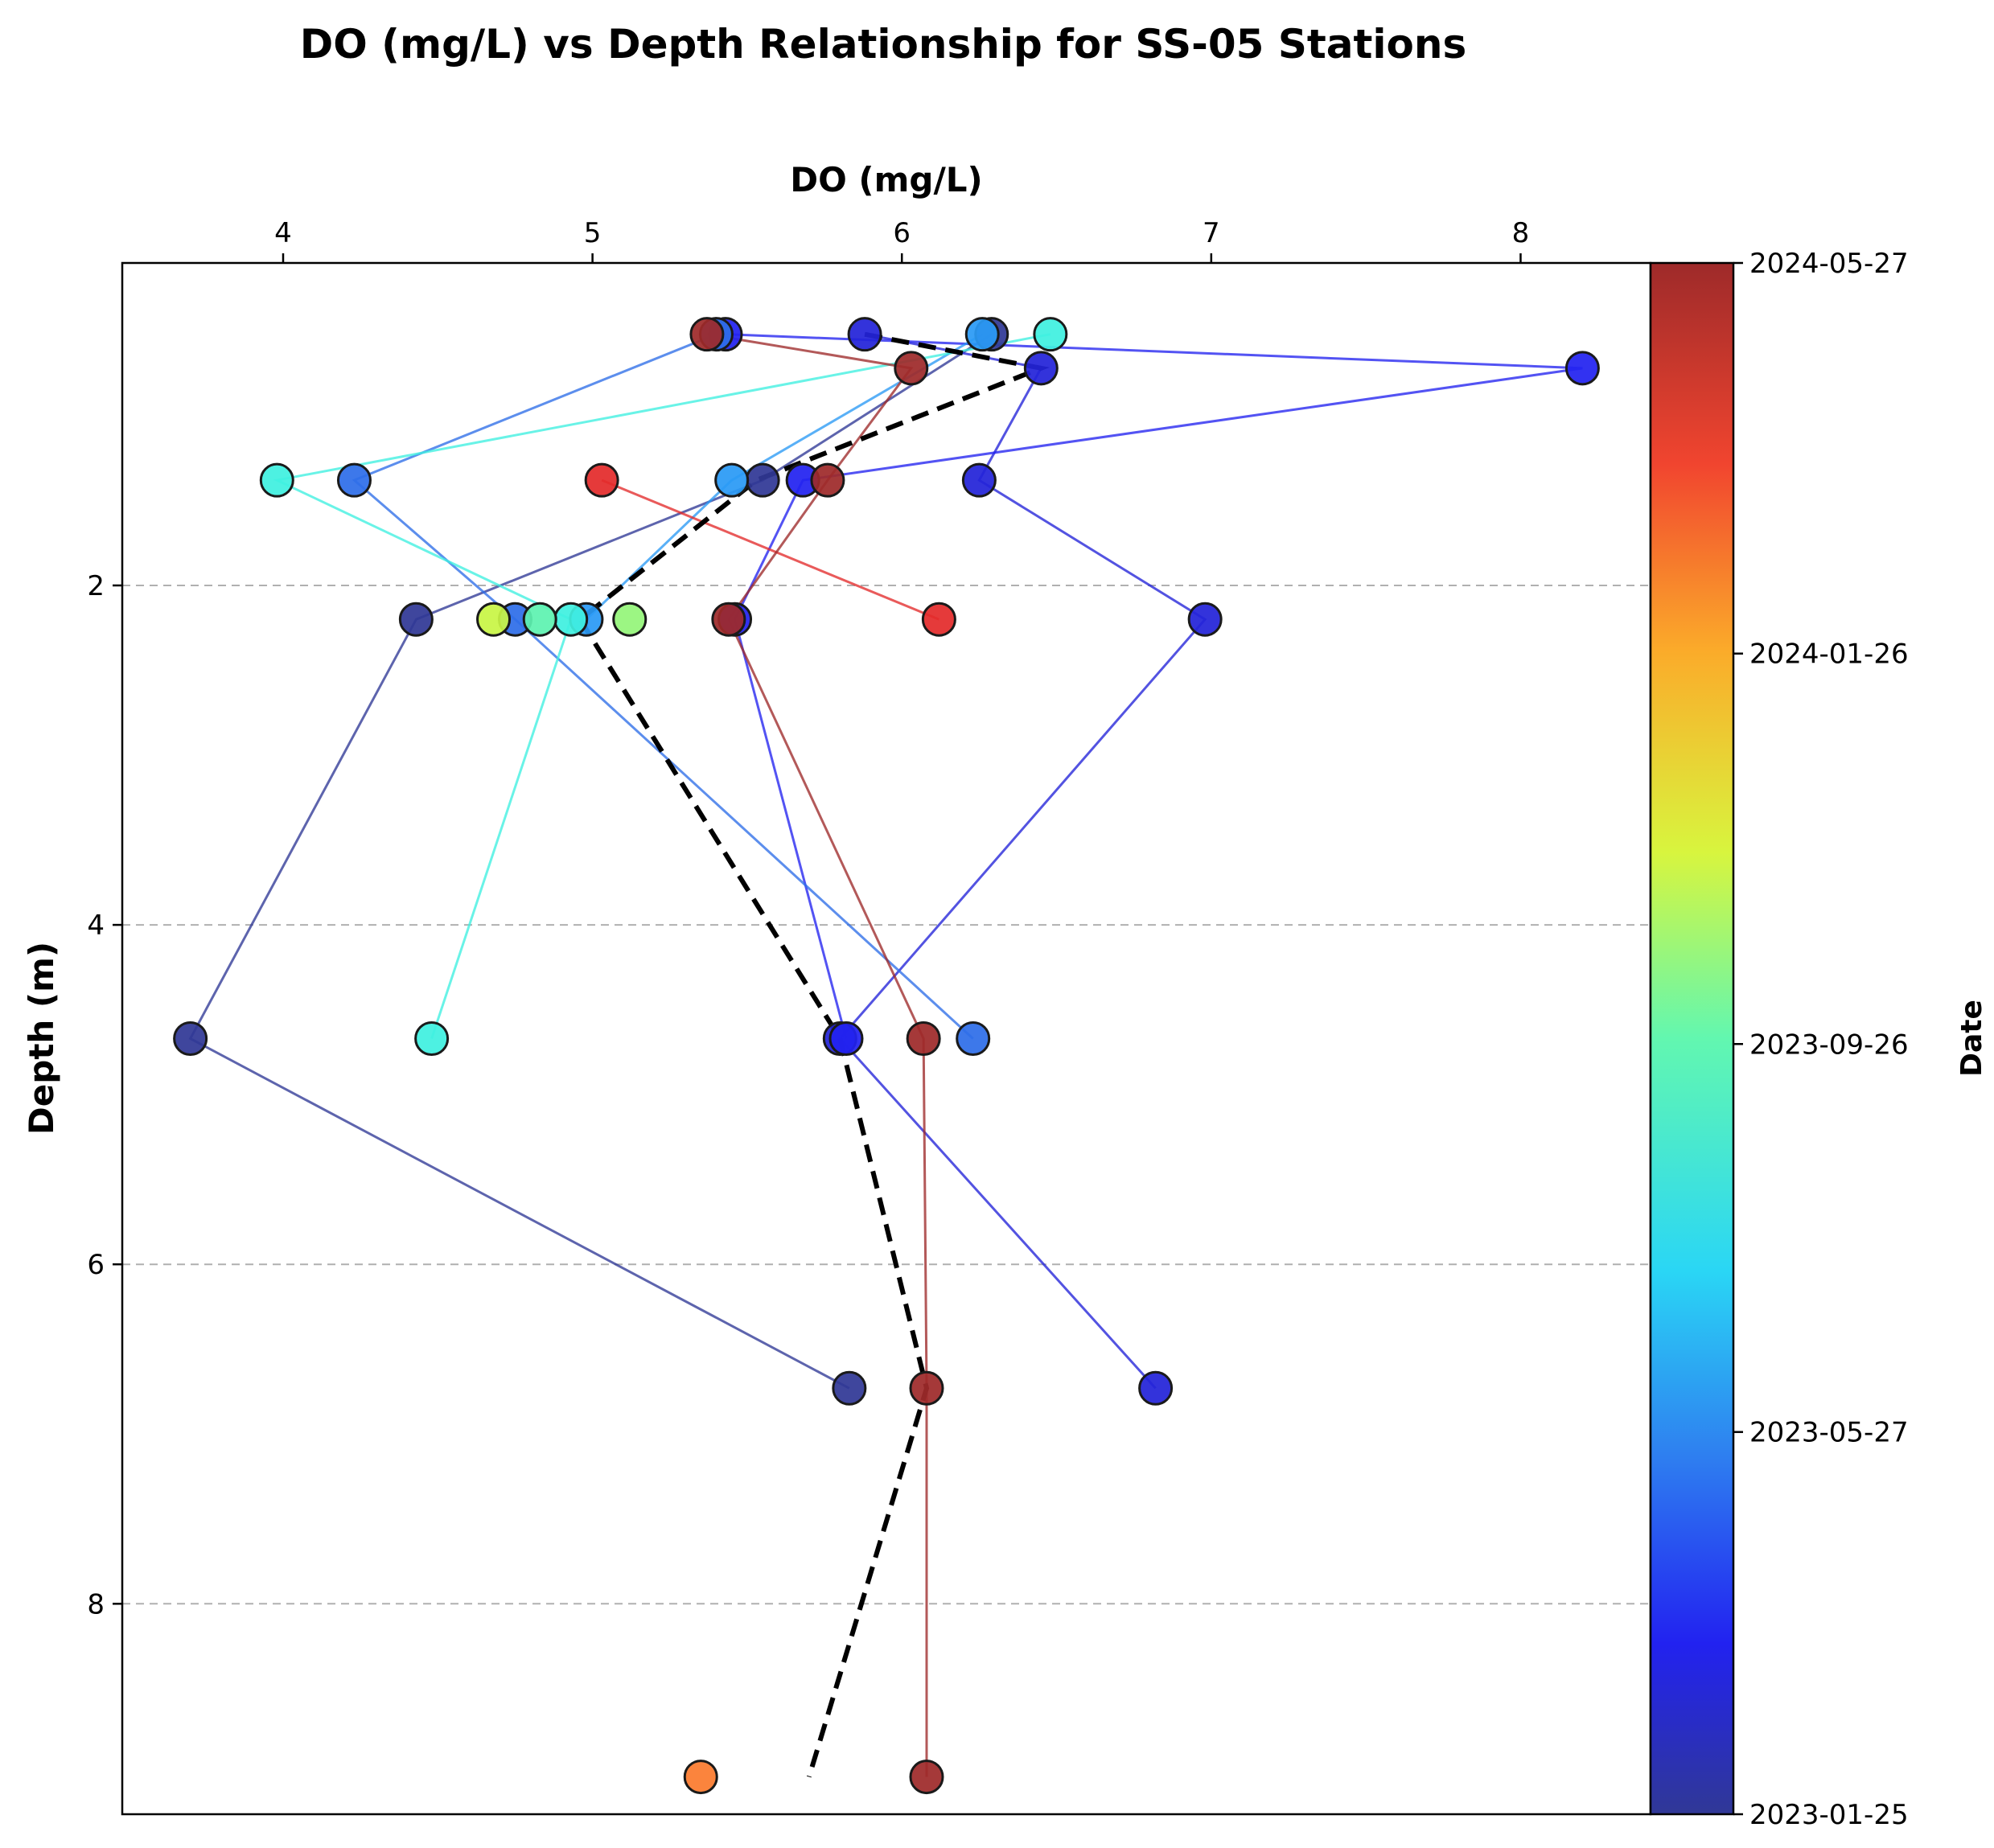 The image size is (1994, 1848). I want to click on x-axis-ticks: 4 5 6 7 8, so click(902, 240).